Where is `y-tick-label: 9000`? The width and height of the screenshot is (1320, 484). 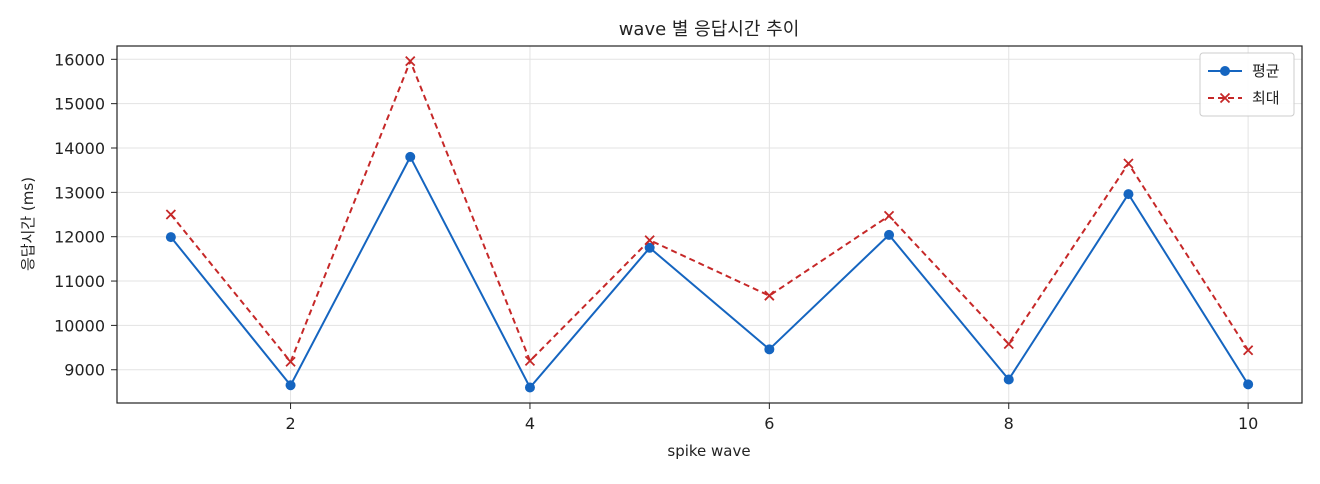 y-tick-label: 9000 is located at coordinates (84, 370).